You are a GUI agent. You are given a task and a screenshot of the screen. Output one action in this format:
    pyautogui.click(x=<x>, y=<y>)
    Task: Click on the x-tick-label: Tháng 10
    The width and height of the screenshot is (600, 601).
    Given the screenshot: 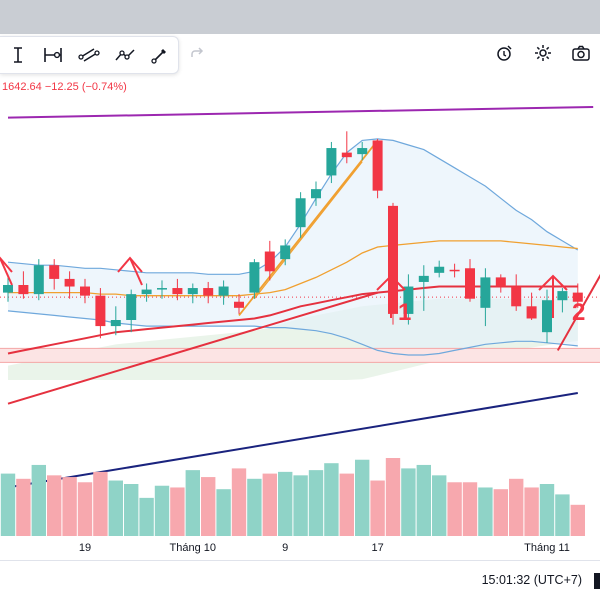 What is the action you would take?
    pyautogui.click(x=193, y=548)
    